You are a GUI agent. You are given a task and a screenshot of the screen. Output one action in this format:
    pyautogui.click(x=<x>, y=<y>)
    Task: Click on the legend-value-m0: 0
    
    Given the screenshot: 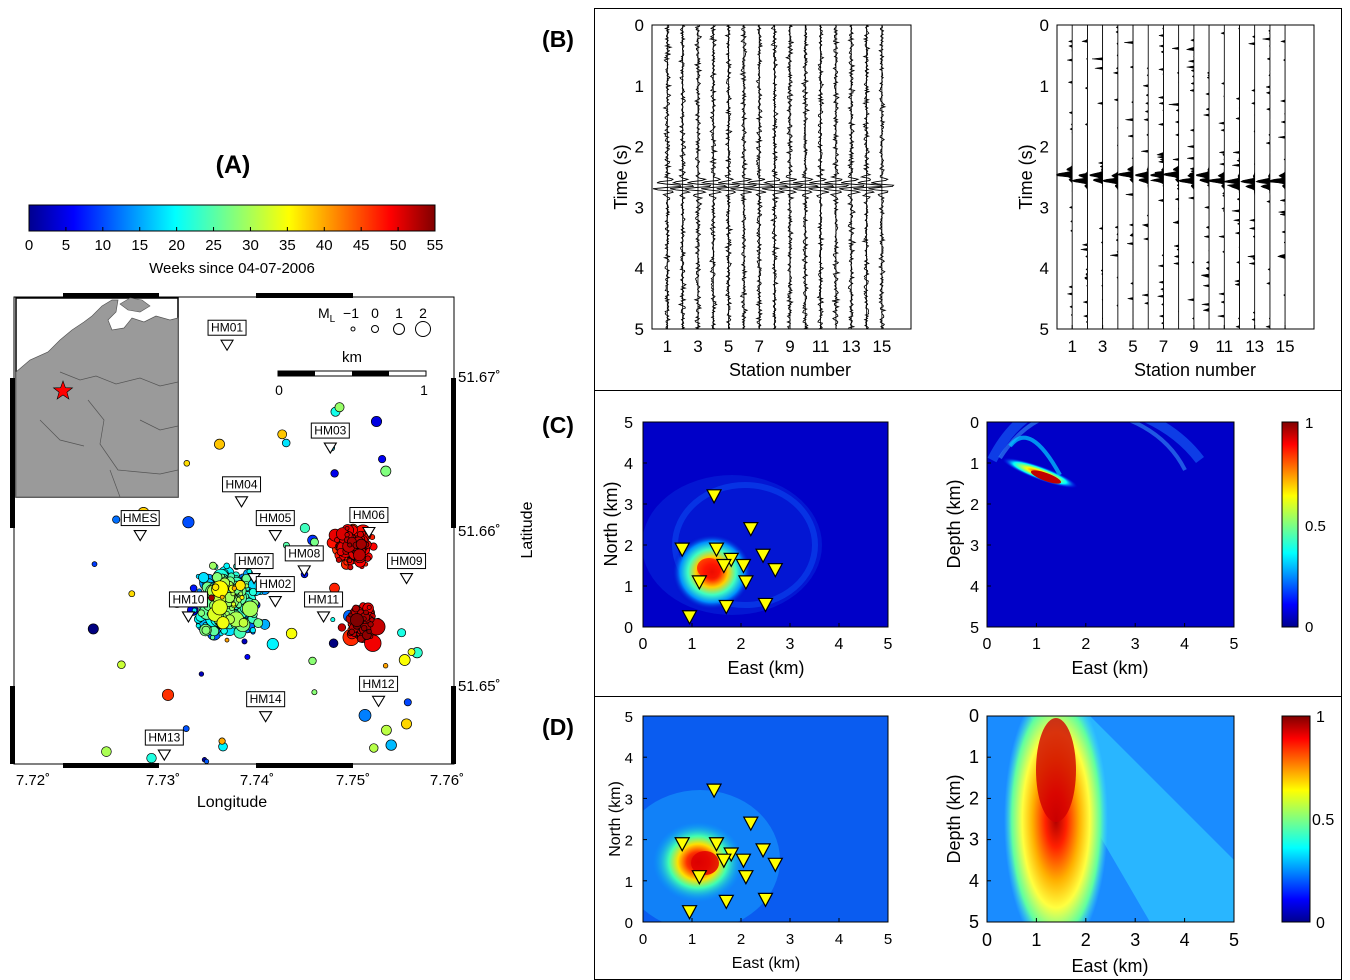 What is the action you would take?
    pyautogui.click(x=375, y=313)
    